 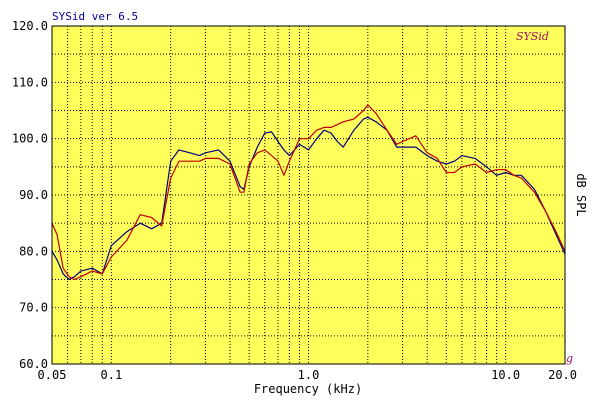 I want to click on x-axis-ticks: 0.05 0.1 1.0 10.0 20.0, so click(x=307, y=375).